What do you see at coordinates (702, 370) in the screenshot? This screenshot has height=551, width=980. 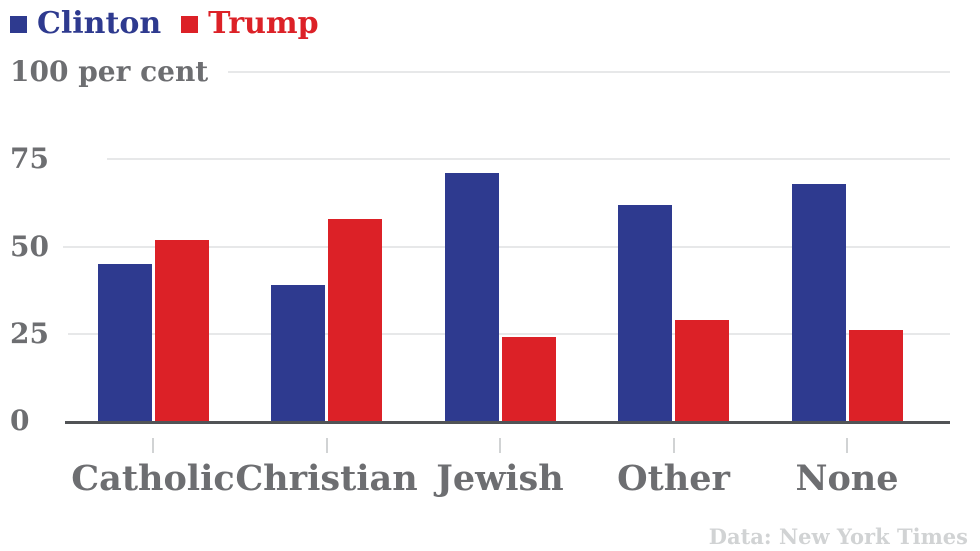 I see `bar-trump-other` at bounding box center [702, 370].